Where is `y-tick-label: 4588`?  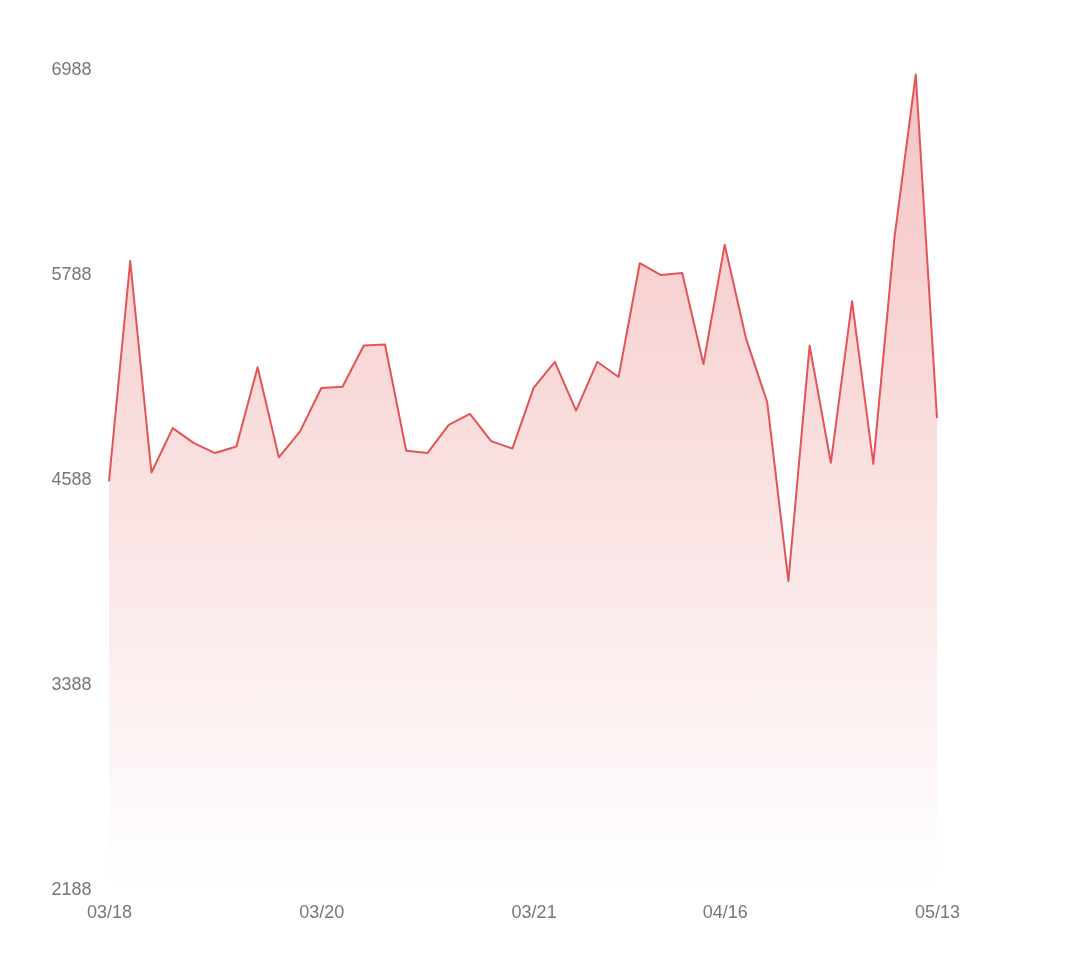 y-tick-label: 4588 is located at coordinates (71, 478).